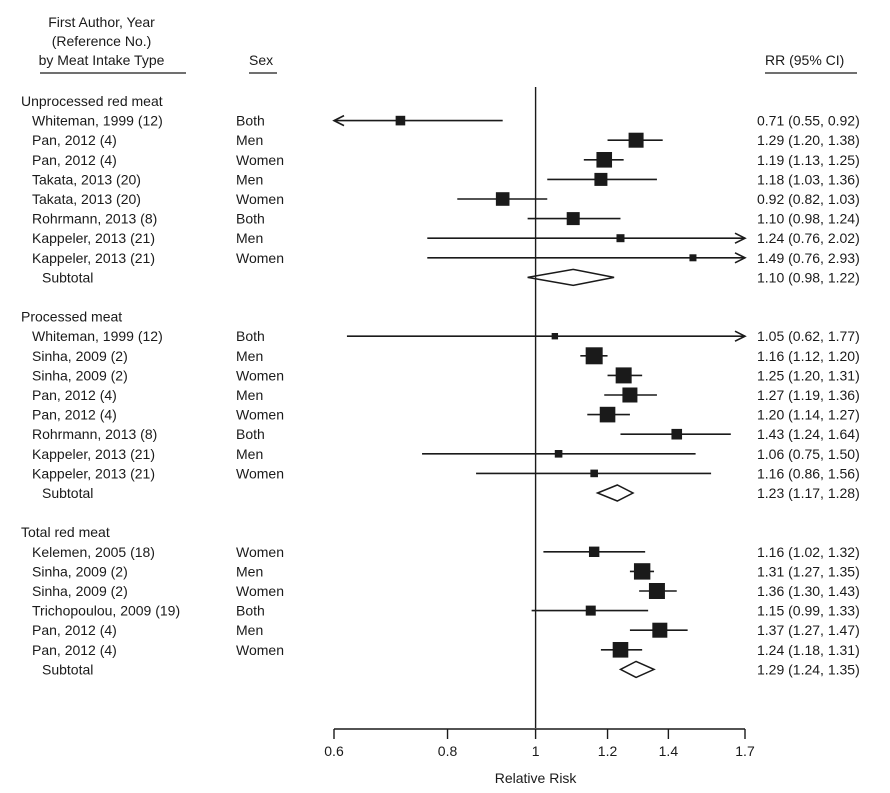 The width and height of the screenshot is (890, 793). Describe the element at coordinates (808, 277) in the screenshot. I see `subtotal-rr-text: 1.10 (0.98, 1.22)` at that location.